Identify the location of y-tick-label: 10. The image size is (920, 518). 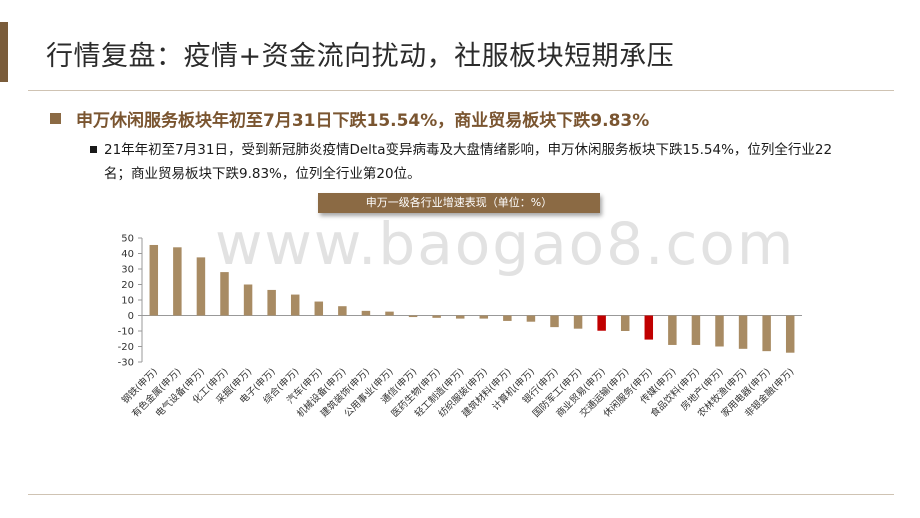
(127, 301).